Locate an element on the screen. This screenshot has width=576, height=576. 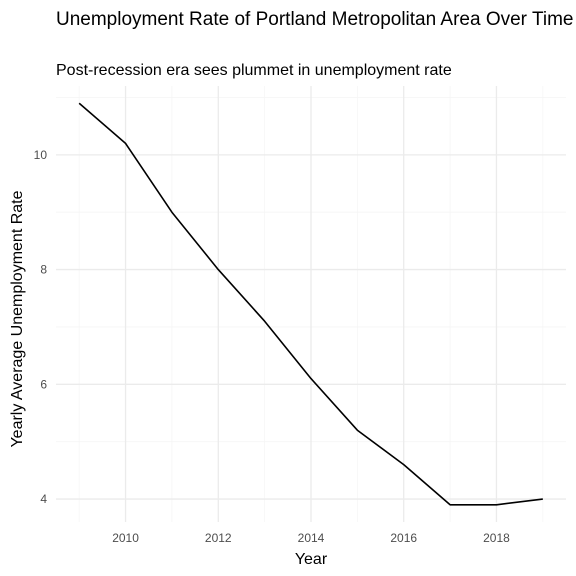
y-tick-label: 8 is located at coordinates (43, 270).